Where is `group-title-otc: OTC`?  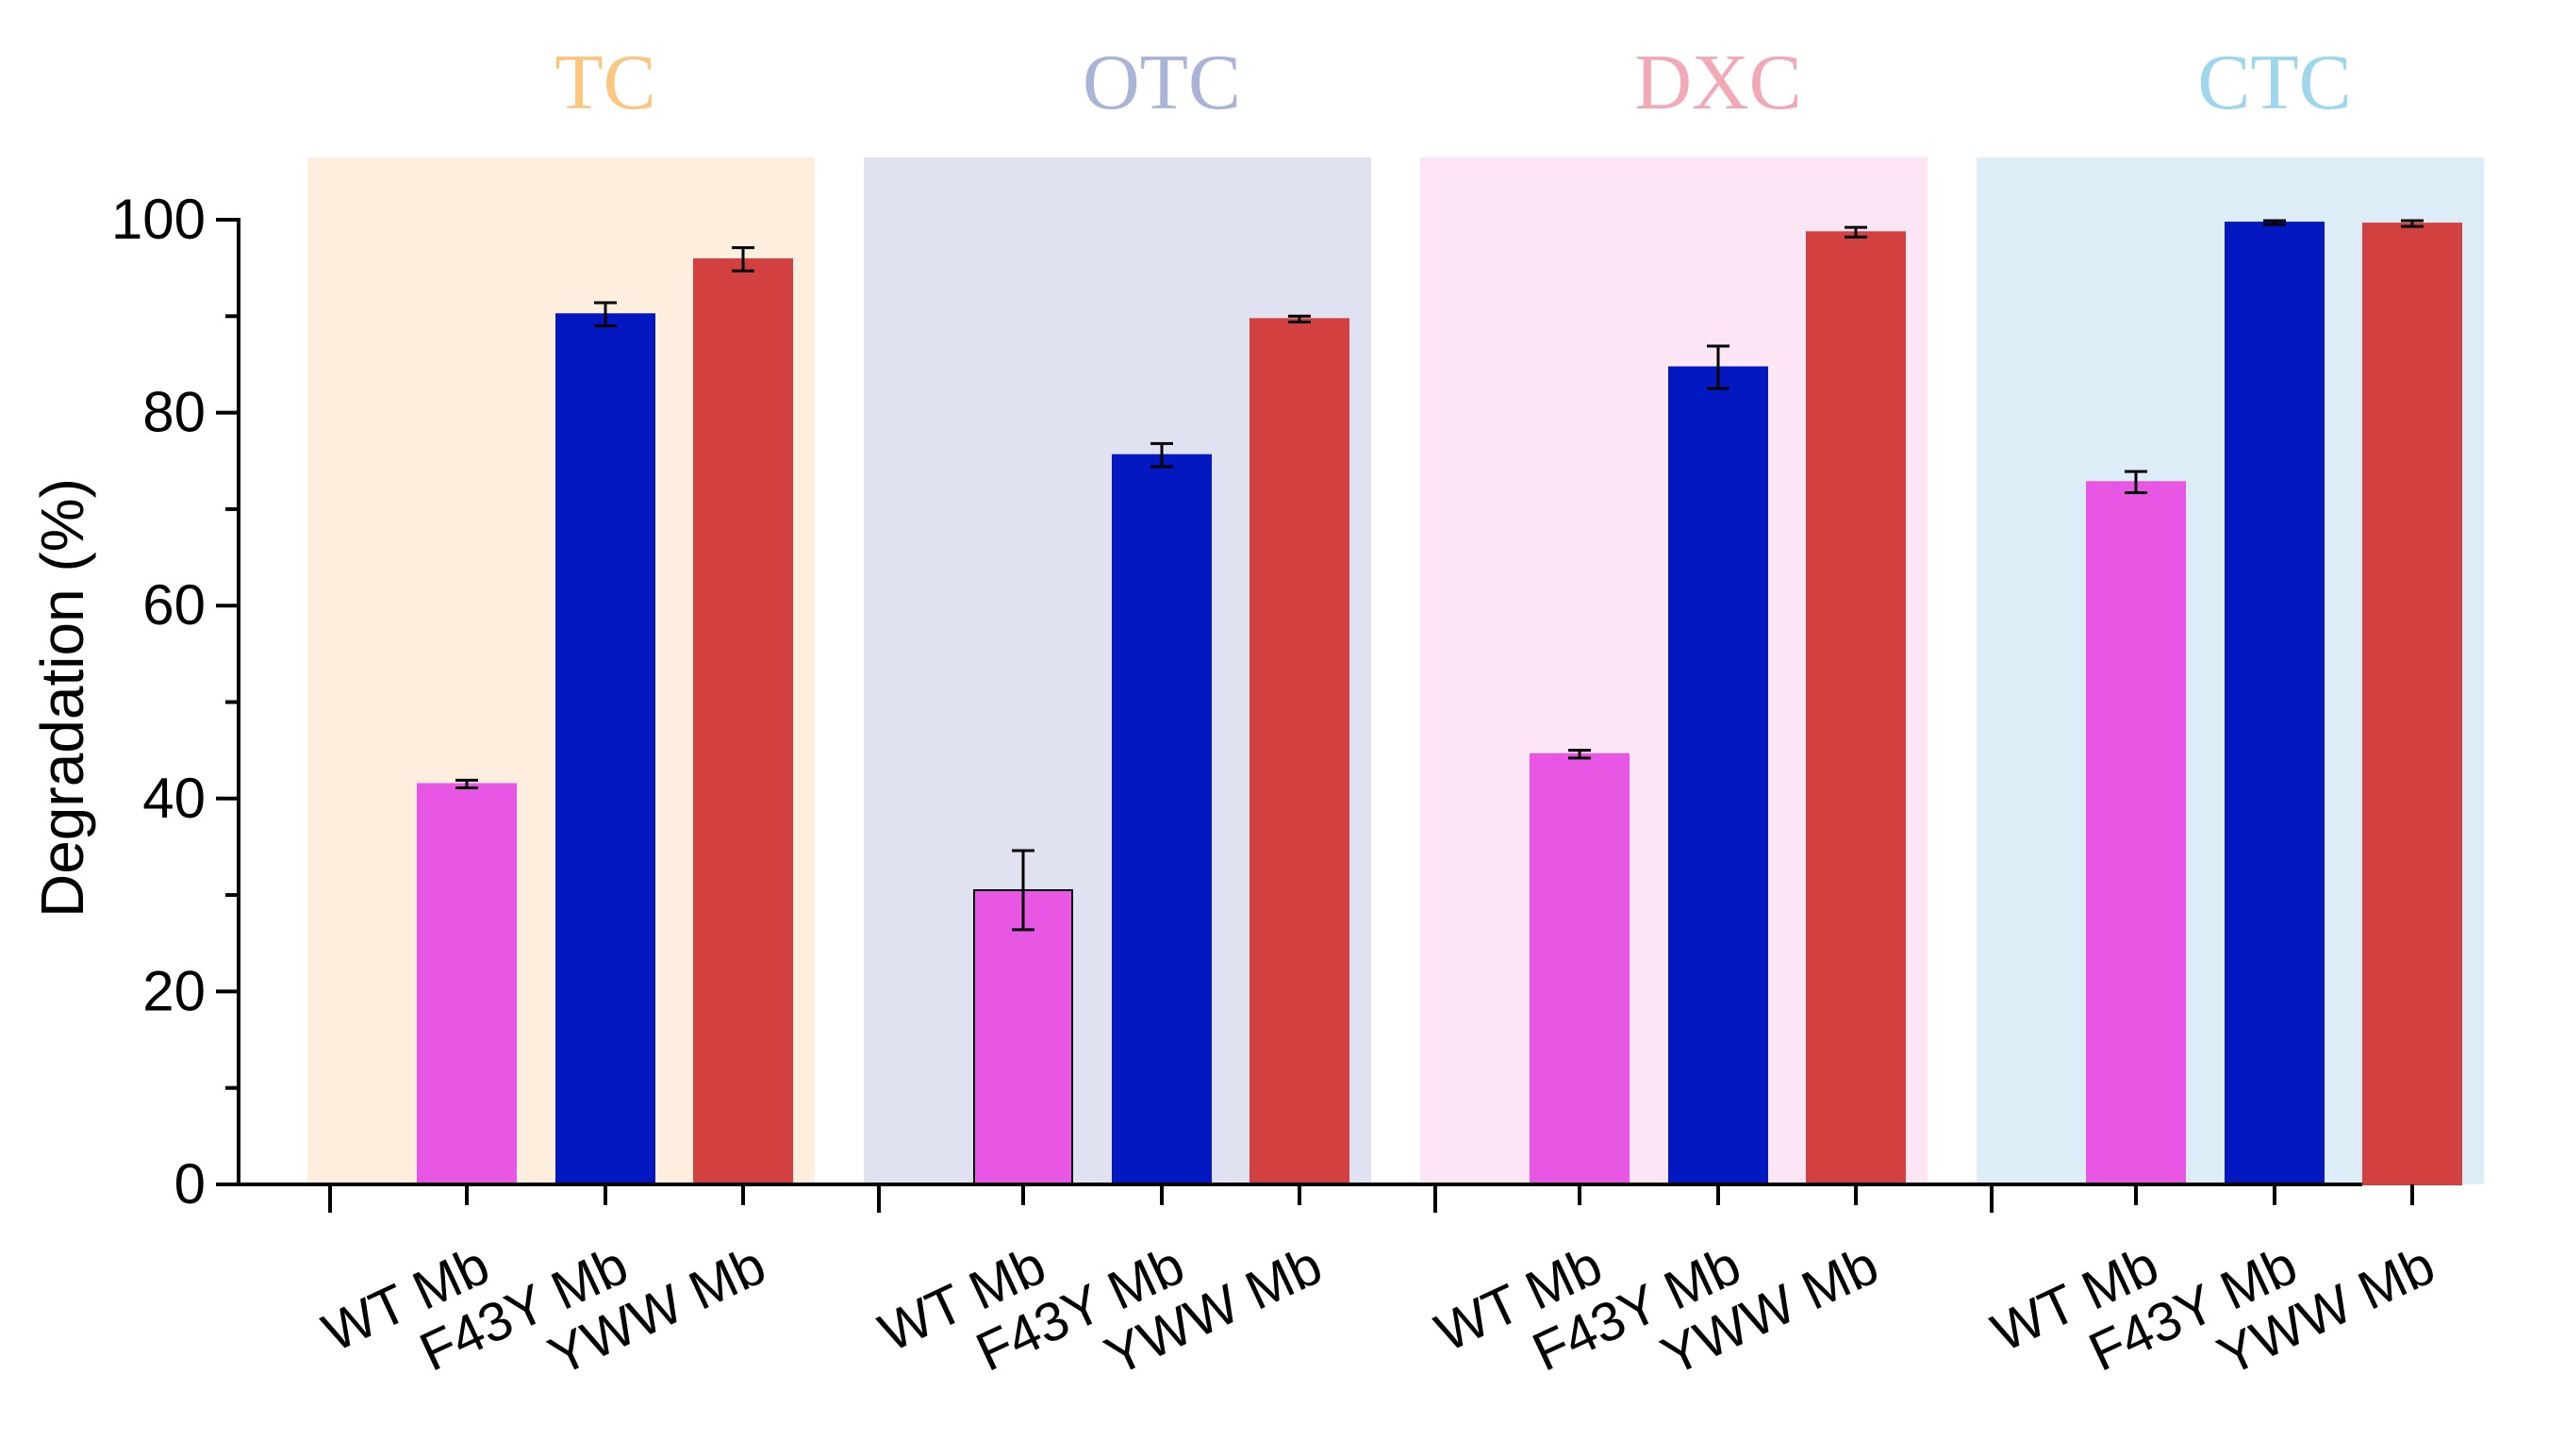 group-title-otc: OTC is located at coordinates (1162, 82).